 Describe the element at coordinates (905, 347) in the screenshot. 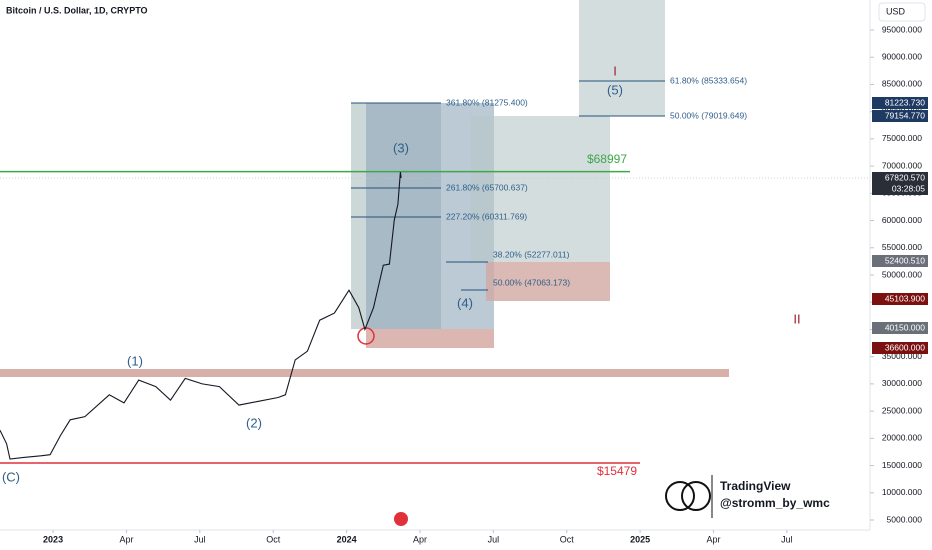

I see `price-badge-label: 36600.000` at that location.